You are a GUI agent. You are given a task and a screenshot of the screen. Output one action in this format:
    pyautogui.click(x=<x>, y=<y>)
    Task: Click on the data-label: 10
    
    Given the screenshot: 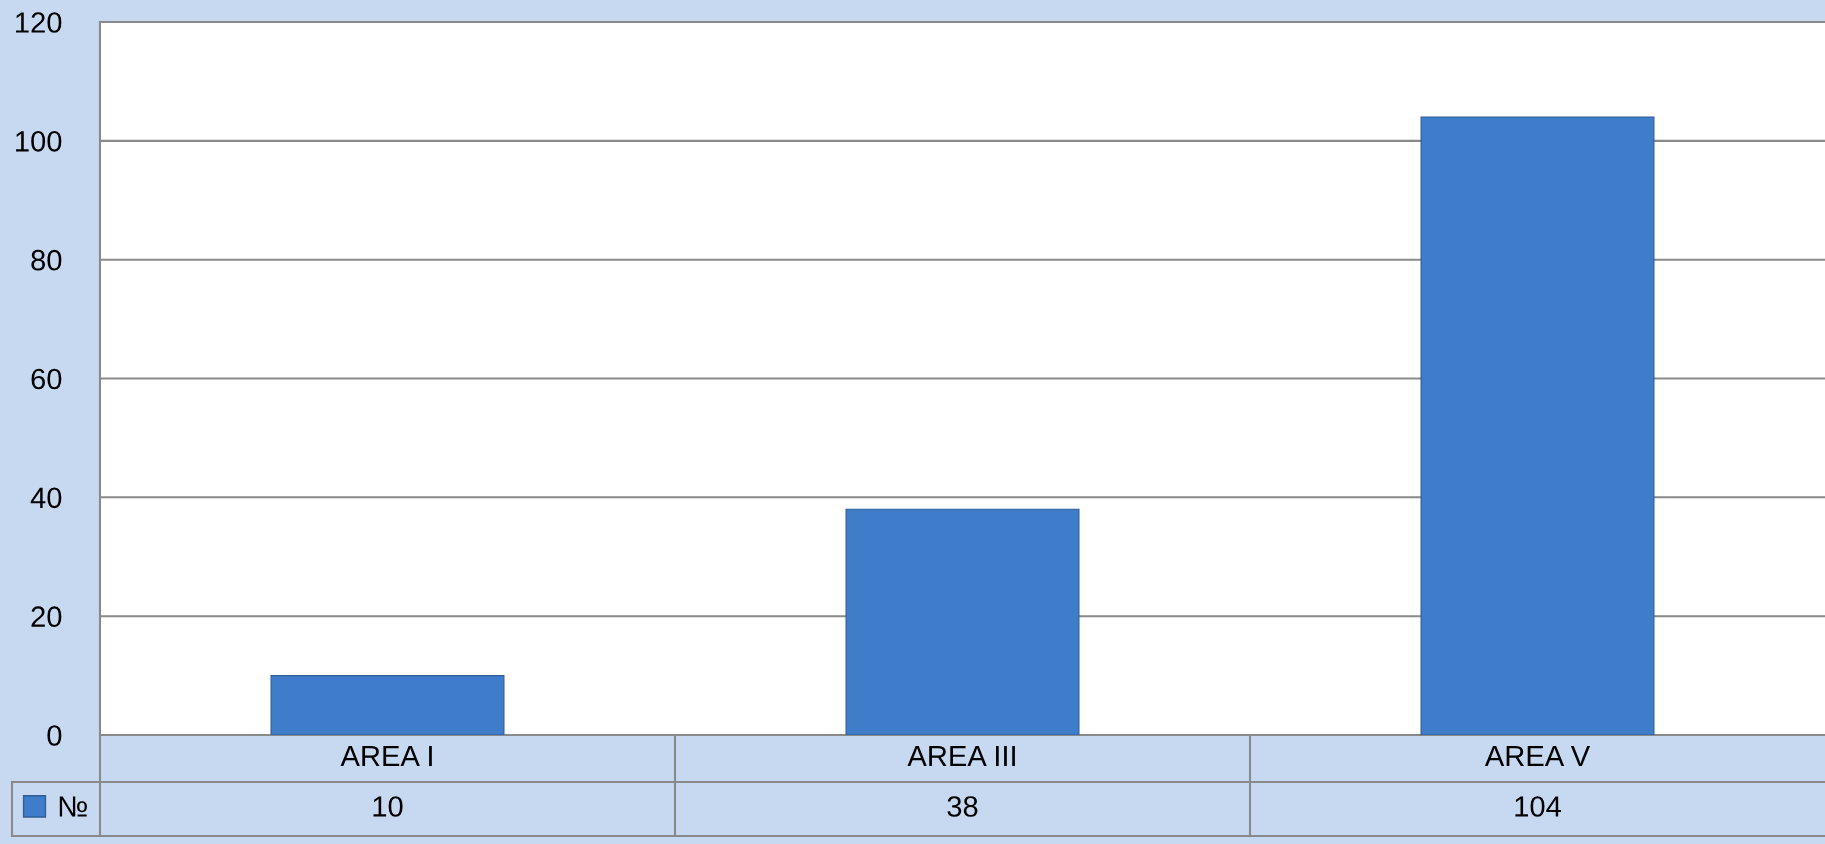 What is the action you would take?
    pyautogui.click(x=388, y=806)
    